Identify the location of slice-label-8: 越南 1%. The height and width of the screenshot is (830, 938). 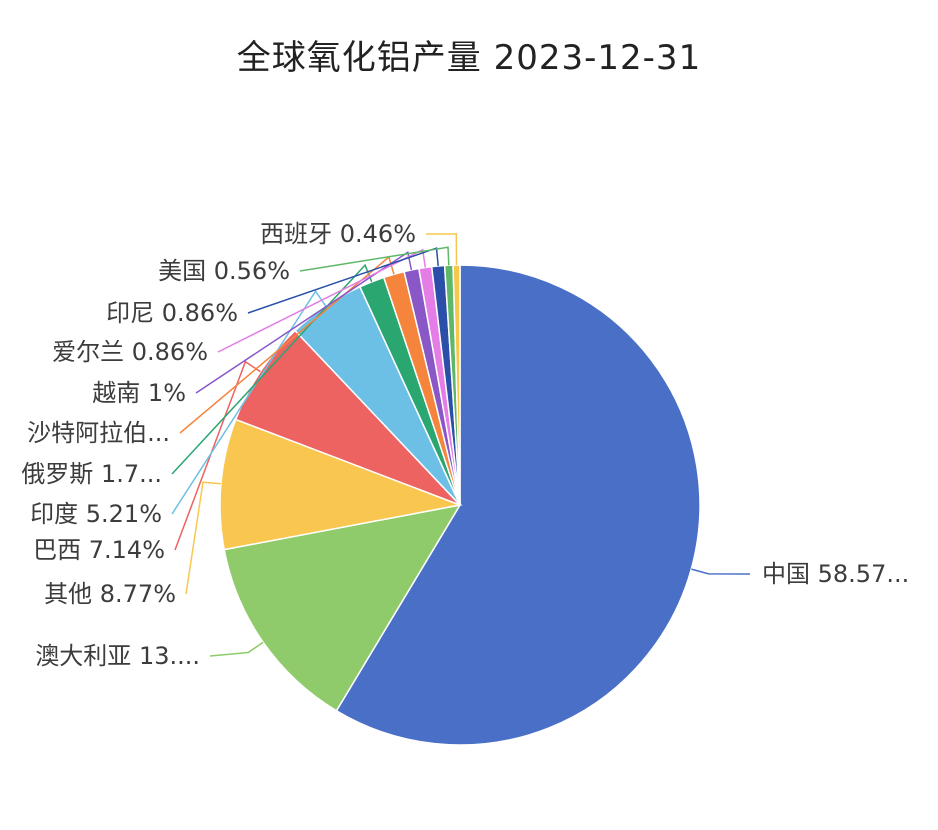
(139, 393).